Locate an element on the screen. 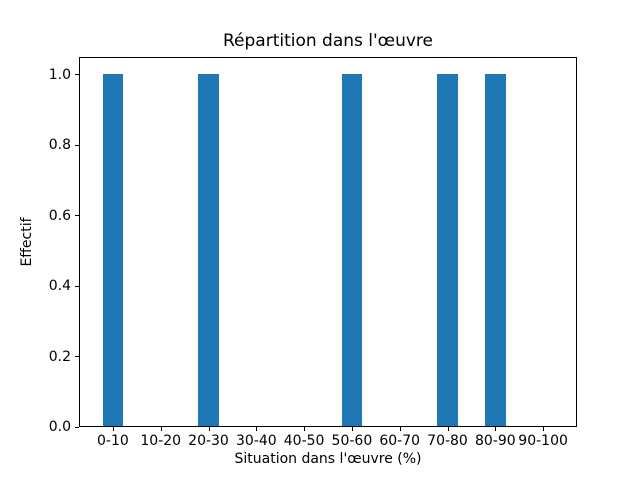  y-tick-label-0.2: 0.2 is located at coordinates (59, 356).